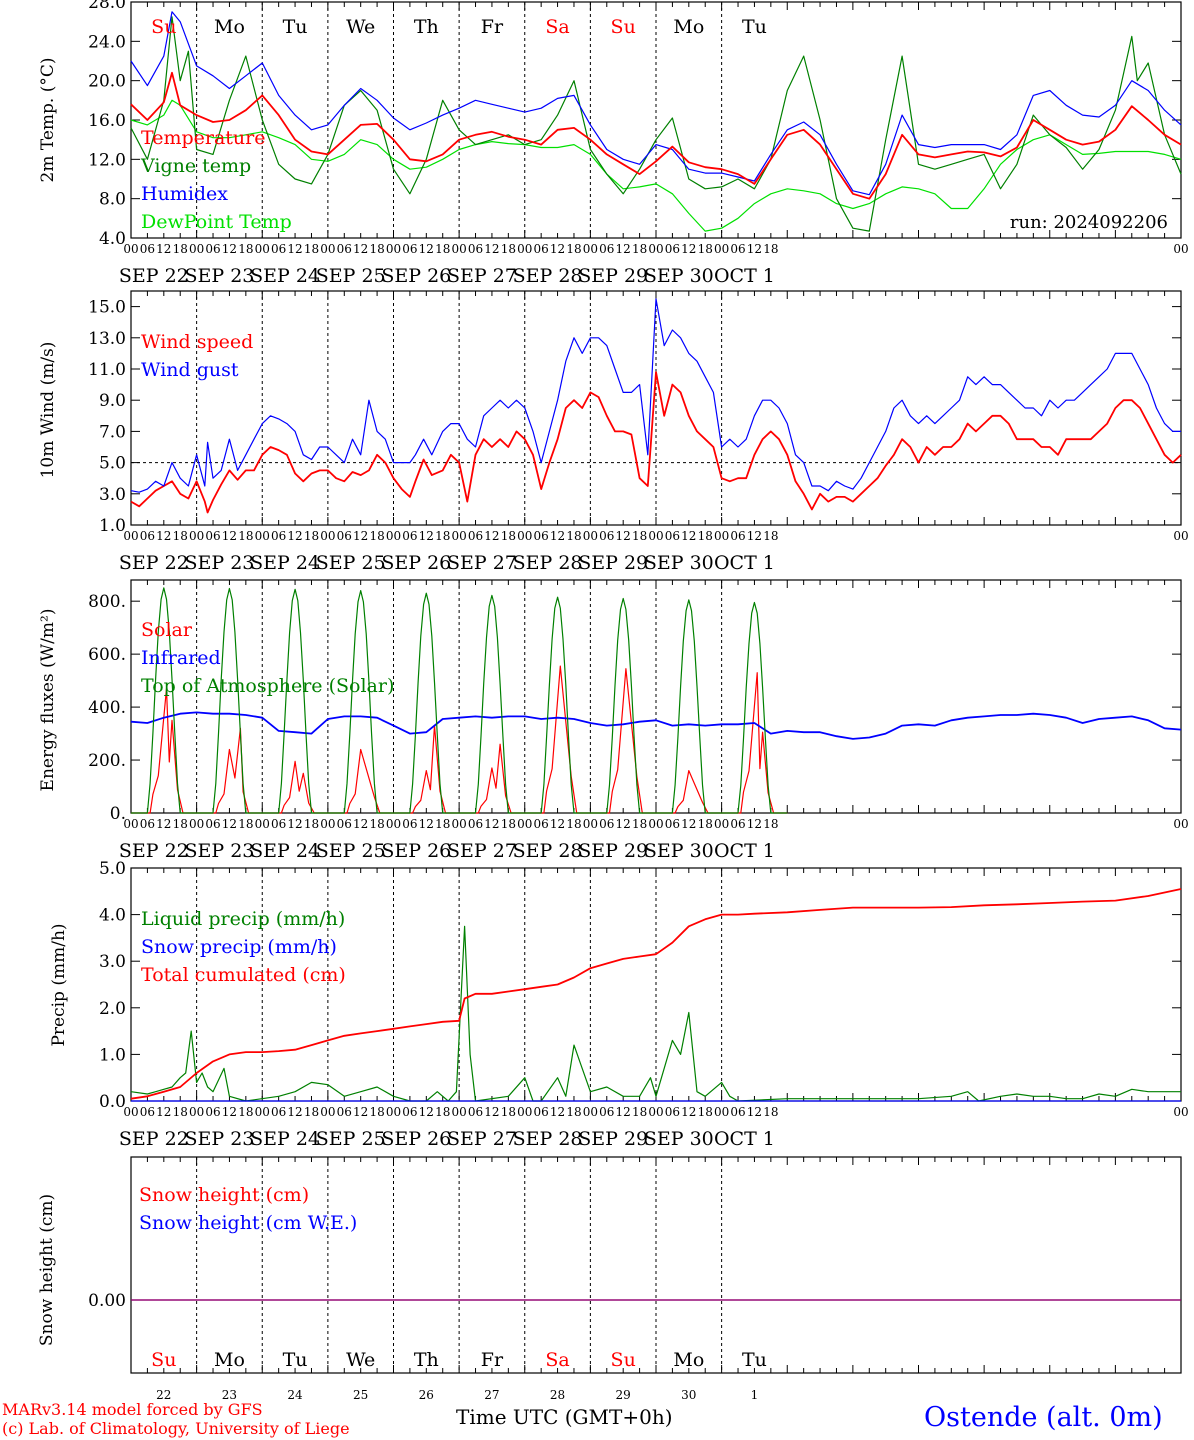  What do you see at coordinates (548, 851) in the screenshot?
I see `date-label: SEP 28` at bounding box center [548, 851].